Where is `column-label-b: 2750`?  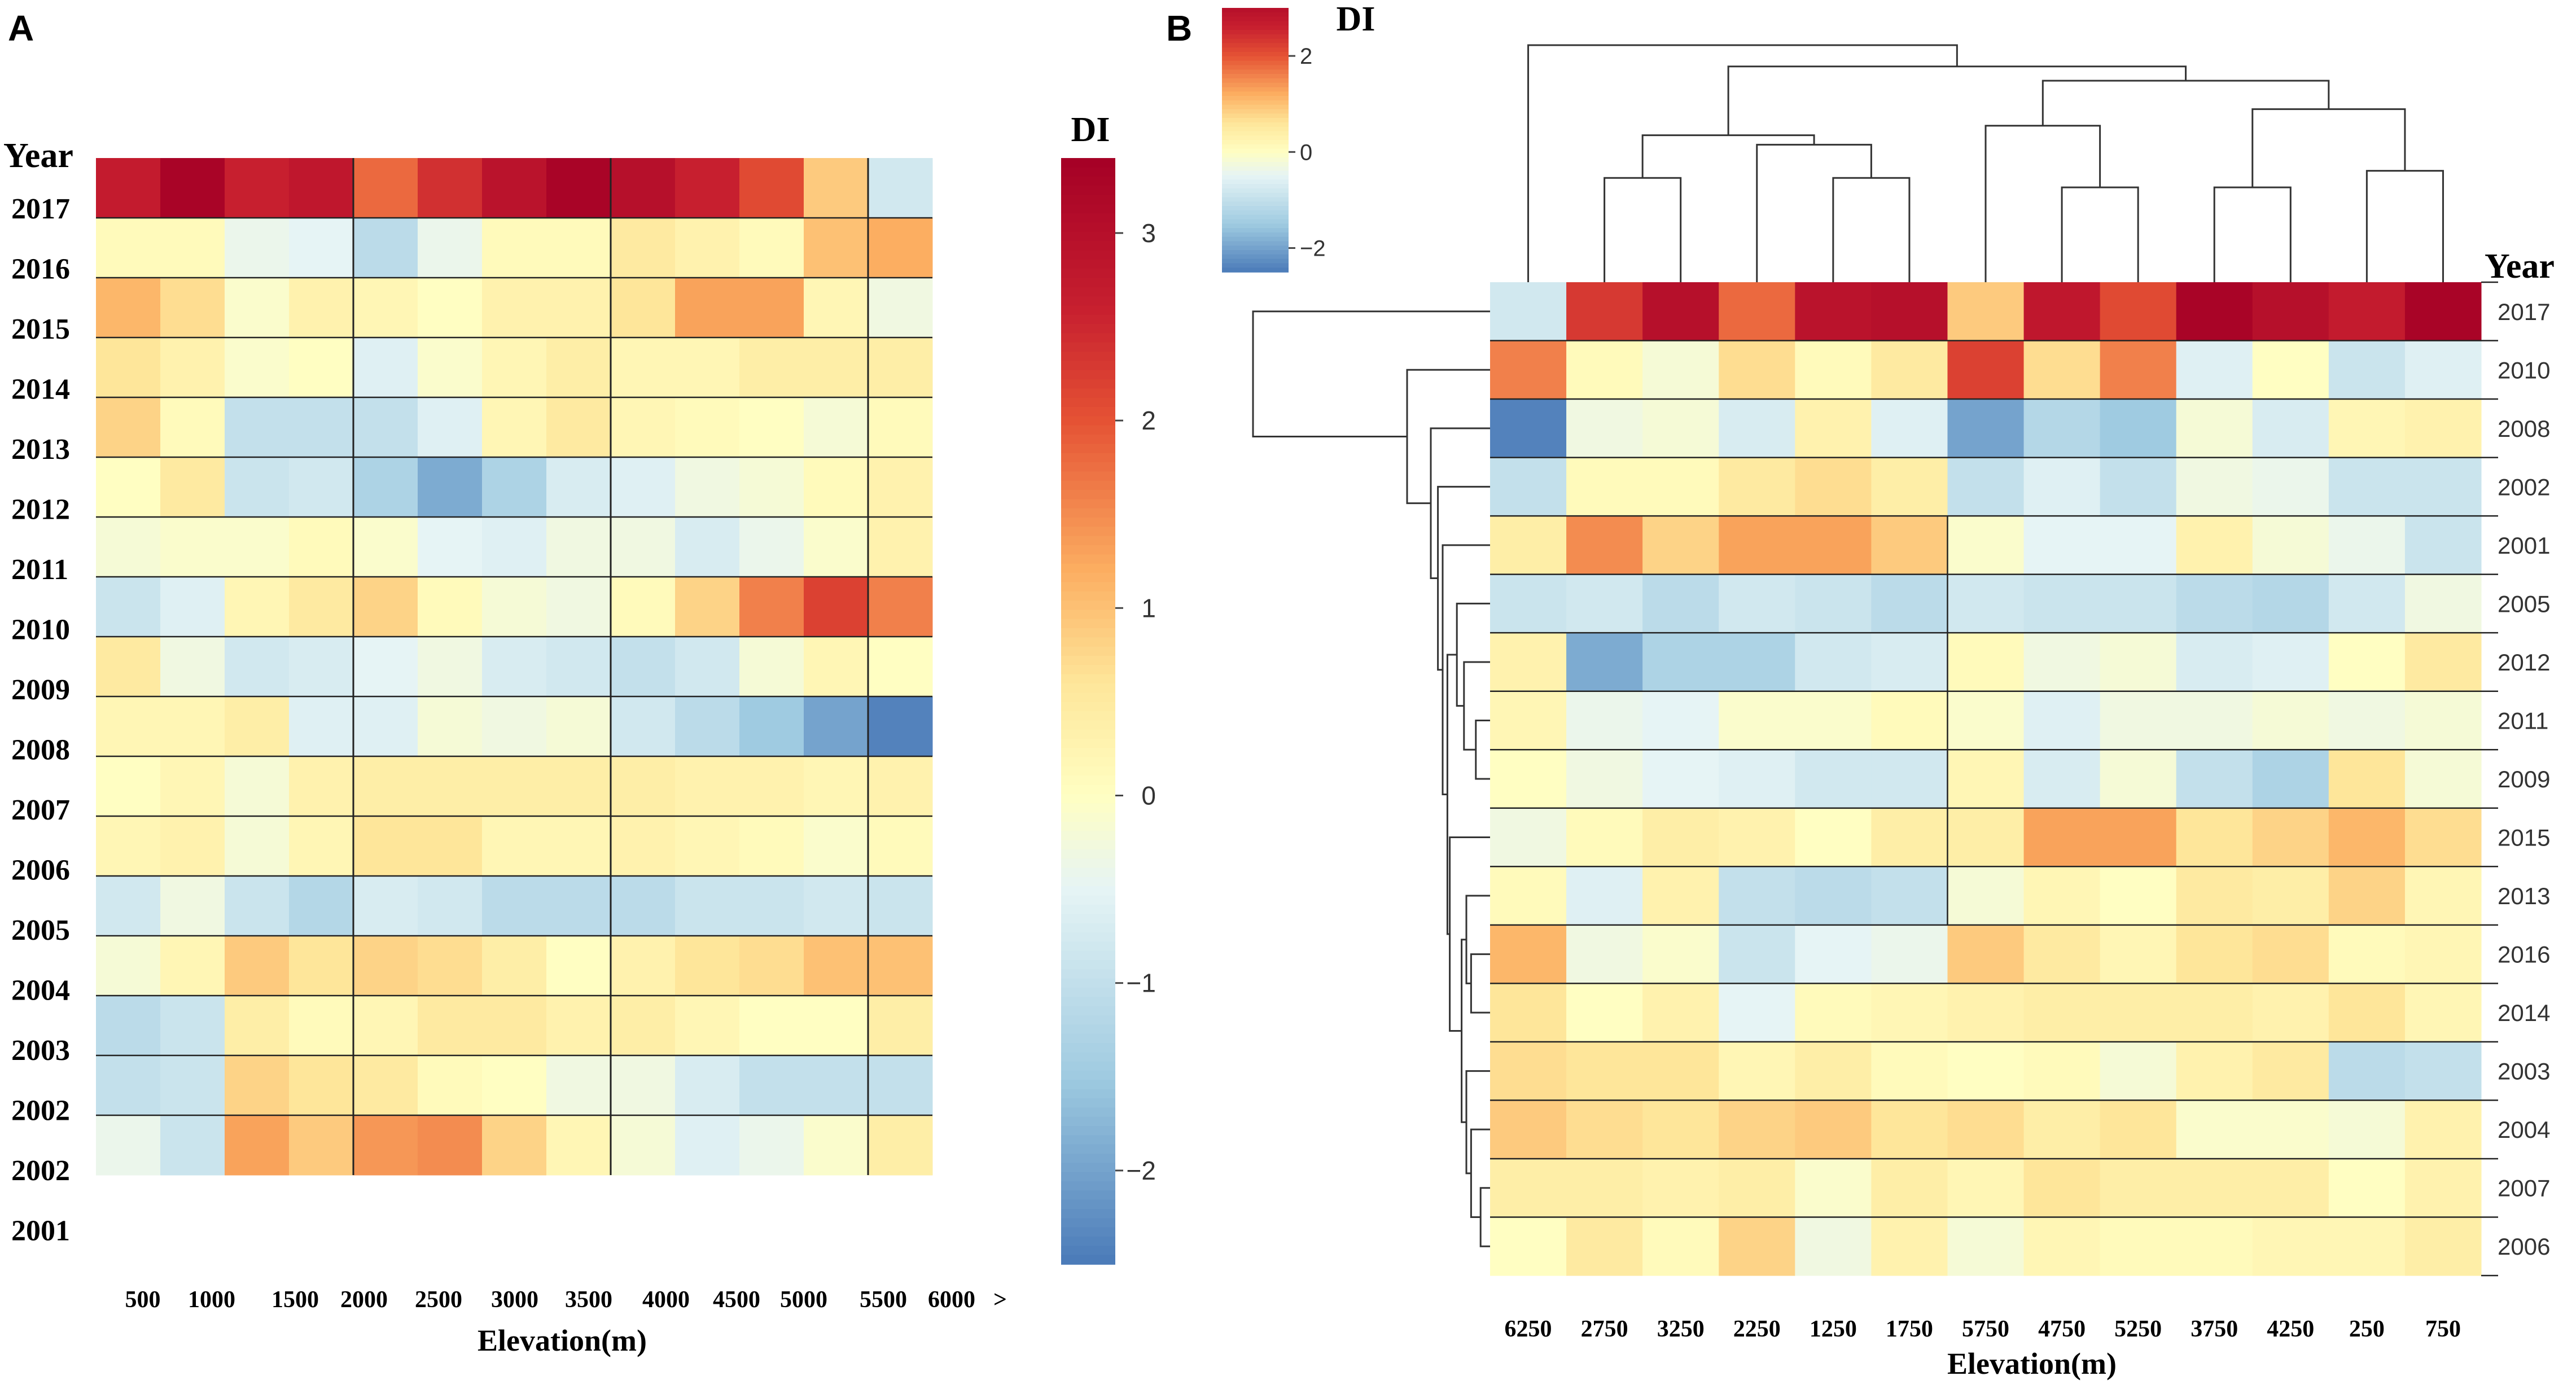
column-label-b: 2750 is located at coordinates (1604, 1329).